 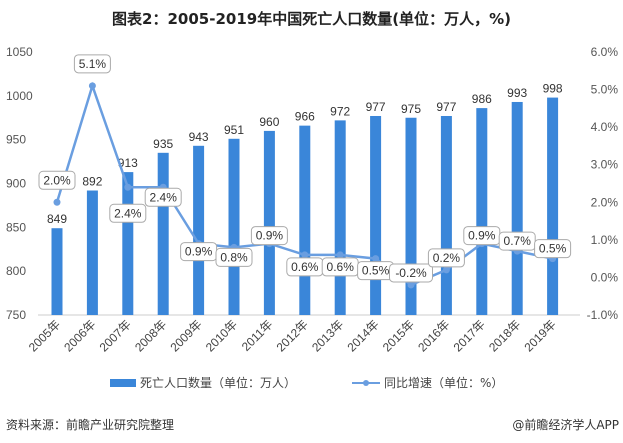 I want to click on x-tick-label: 2015年, so click(x=398, y=335).